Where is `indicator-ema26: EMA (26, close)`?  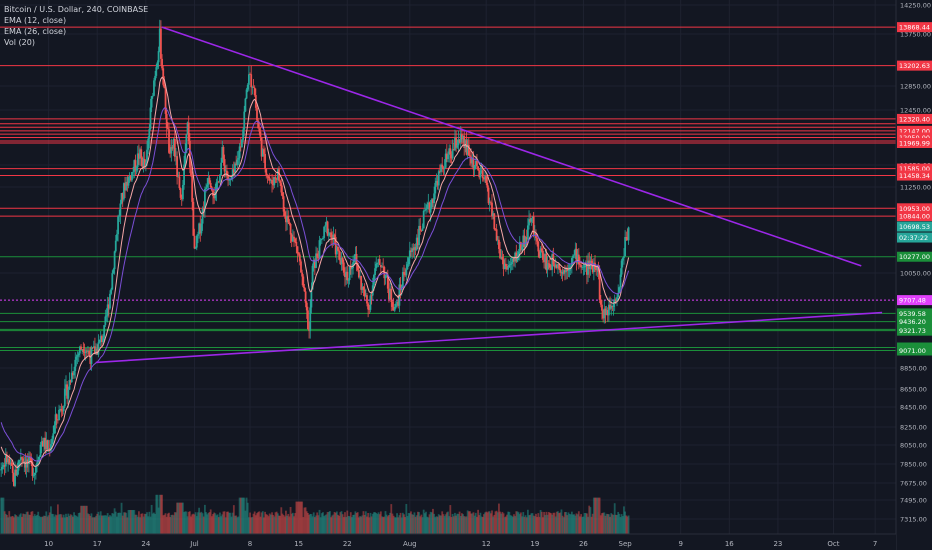
indicator-ema26: EMA (26, close) is located at coordinates (35, 31).